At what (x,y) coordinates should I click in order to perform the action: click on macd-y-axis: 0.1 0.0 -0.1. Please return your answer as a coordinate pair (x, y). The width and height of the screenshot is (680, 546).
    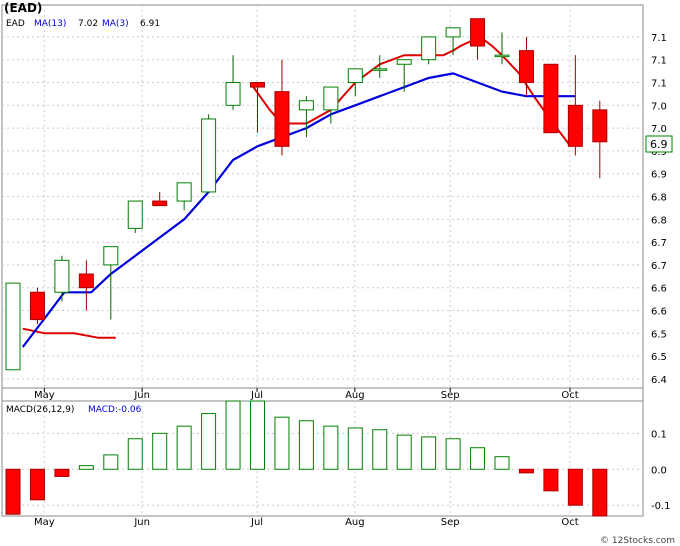
    Looking at the image, I should click on (661, 470).